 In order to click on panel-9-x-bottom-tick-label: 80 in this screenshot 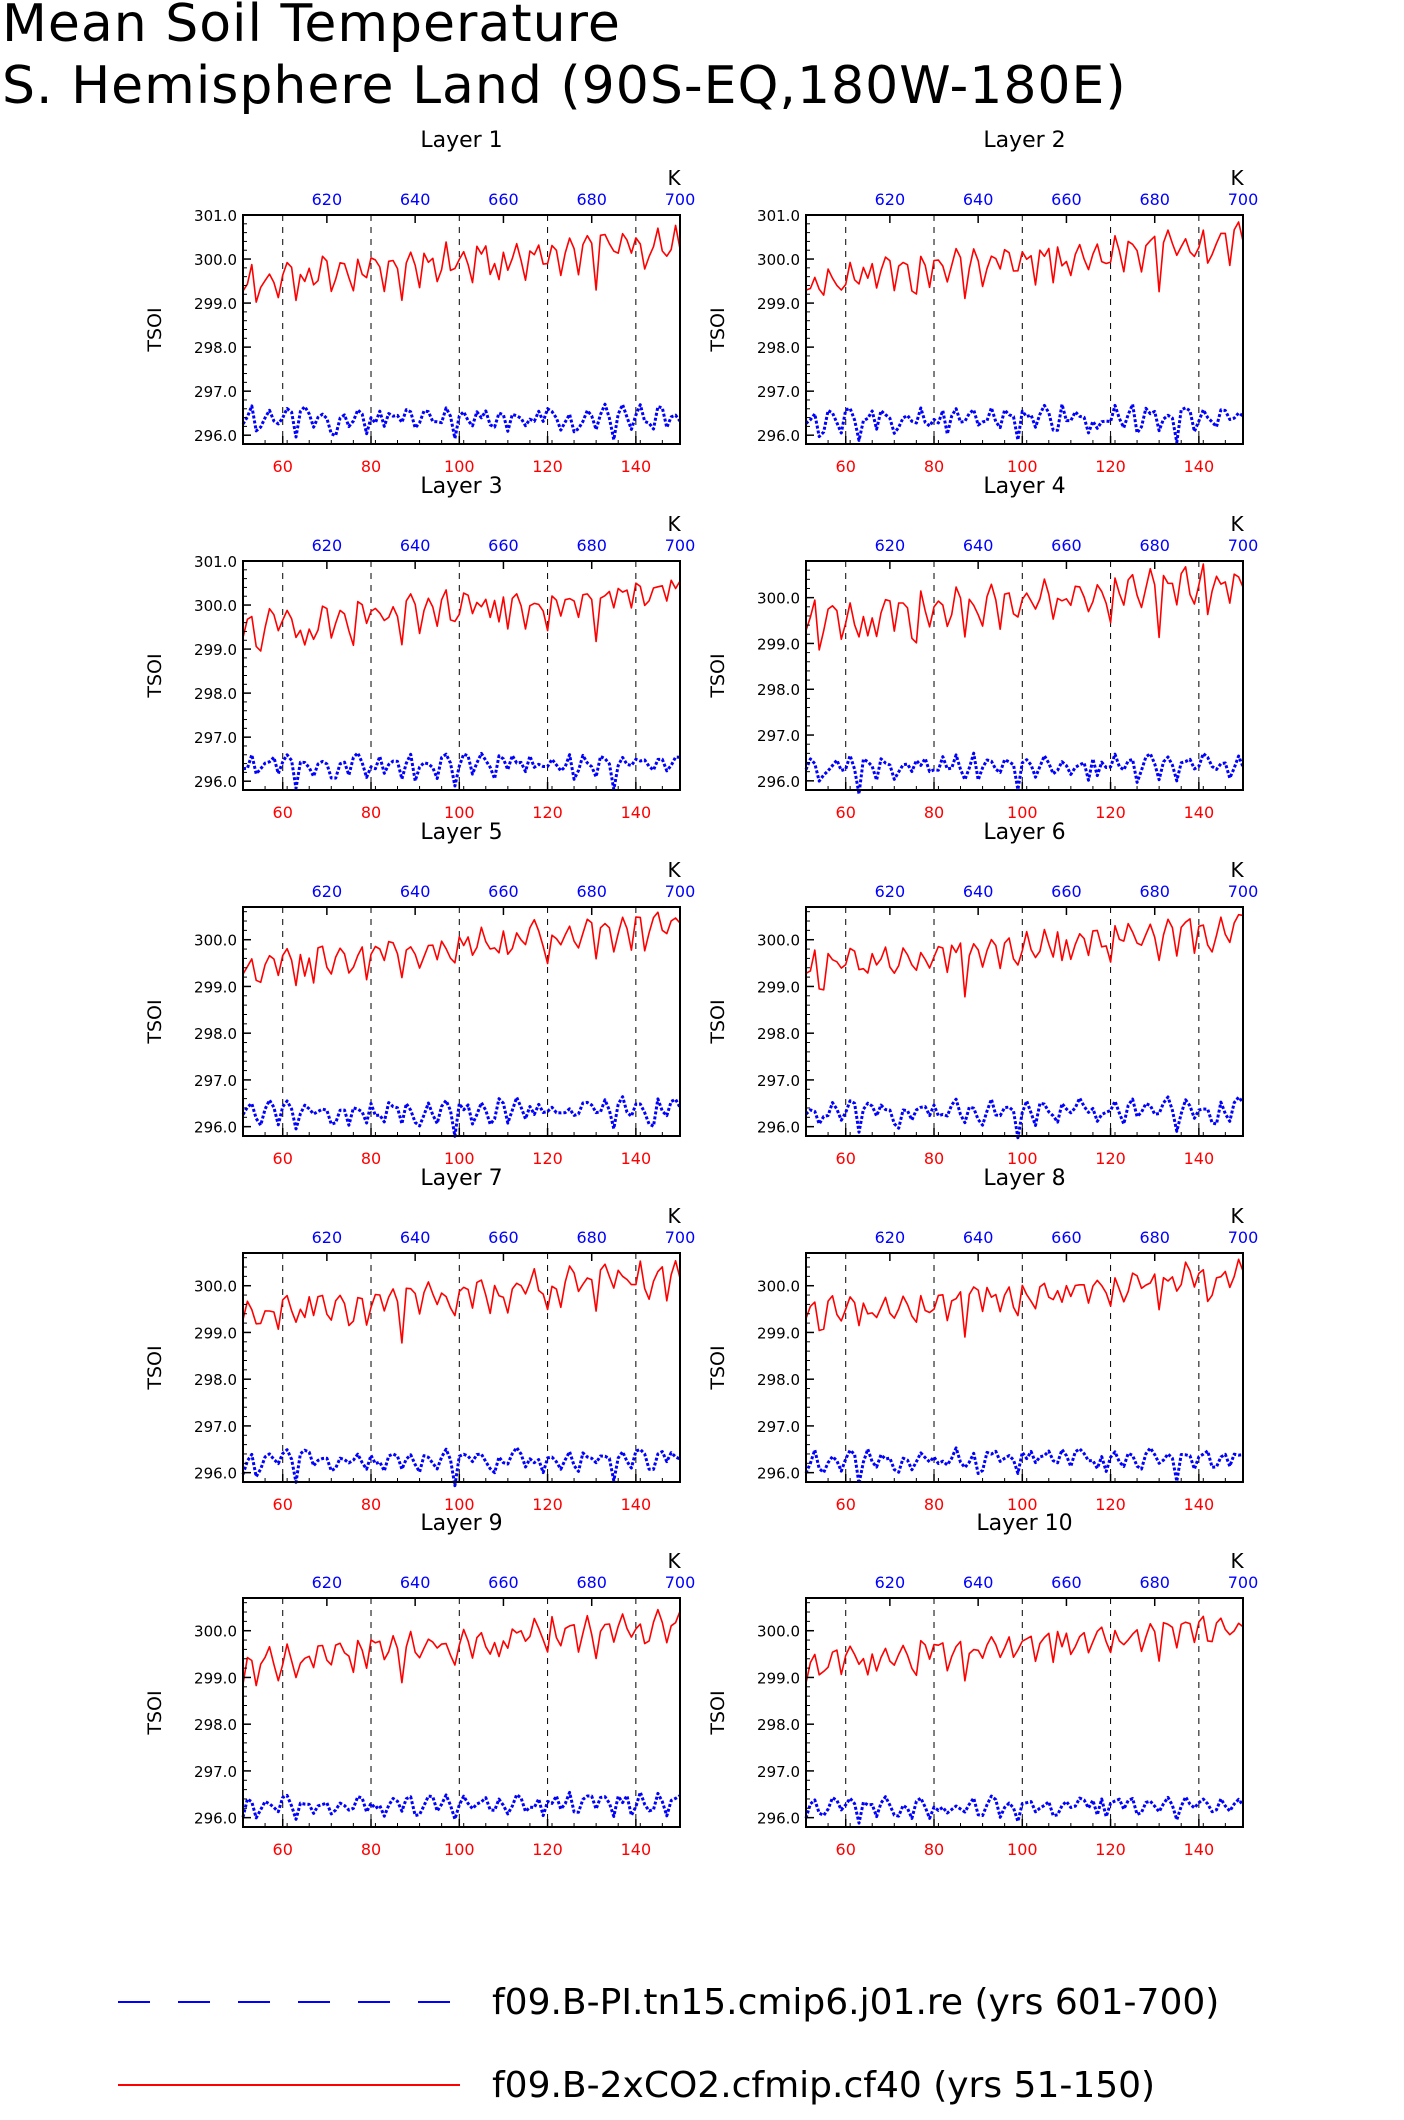, I will do `click(371, 1849)`.